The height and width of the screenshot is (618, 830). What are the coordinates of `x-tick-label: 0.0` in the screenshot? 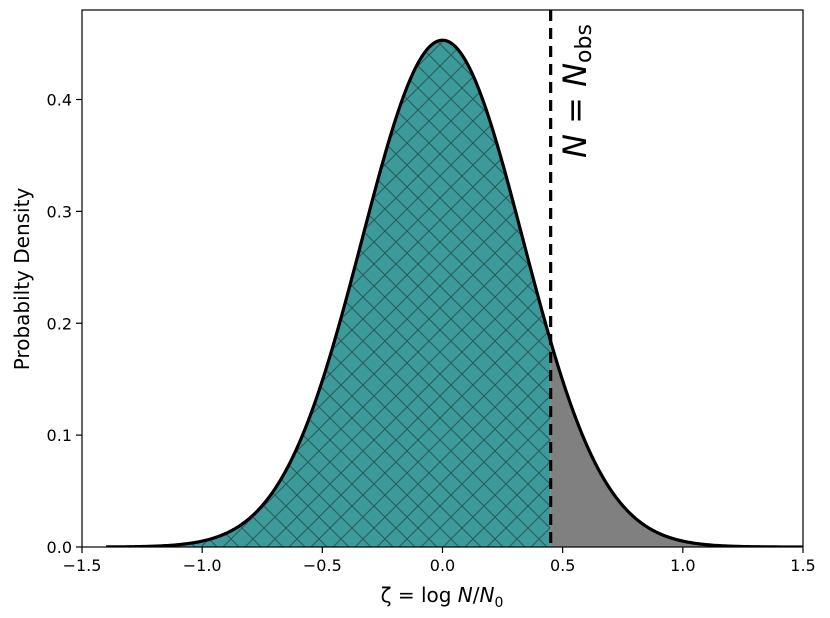 It's located at (442, 565).